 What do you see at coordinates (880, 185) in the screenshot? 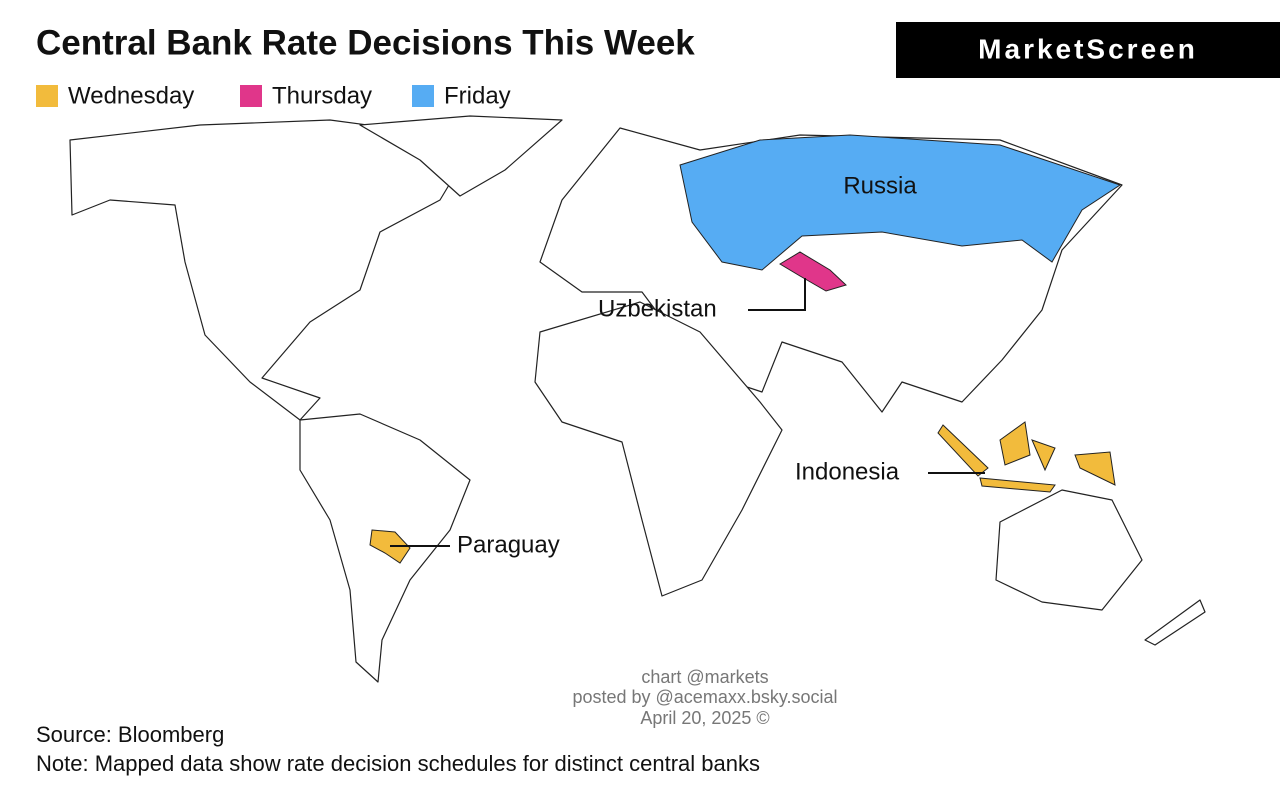
I see `region-label: Russia` at bounding box center [880, 185].